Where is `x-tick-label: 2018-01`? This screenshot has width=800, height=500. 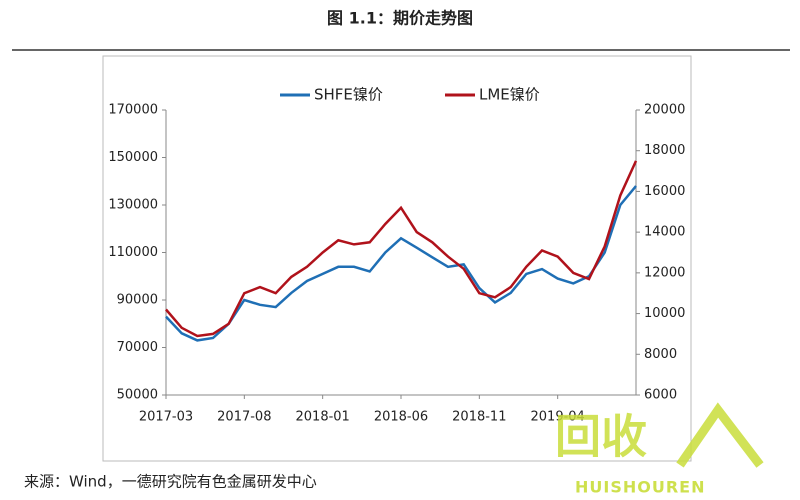
x-tick-label: 2018-01 is located at coordinates (323, 417).